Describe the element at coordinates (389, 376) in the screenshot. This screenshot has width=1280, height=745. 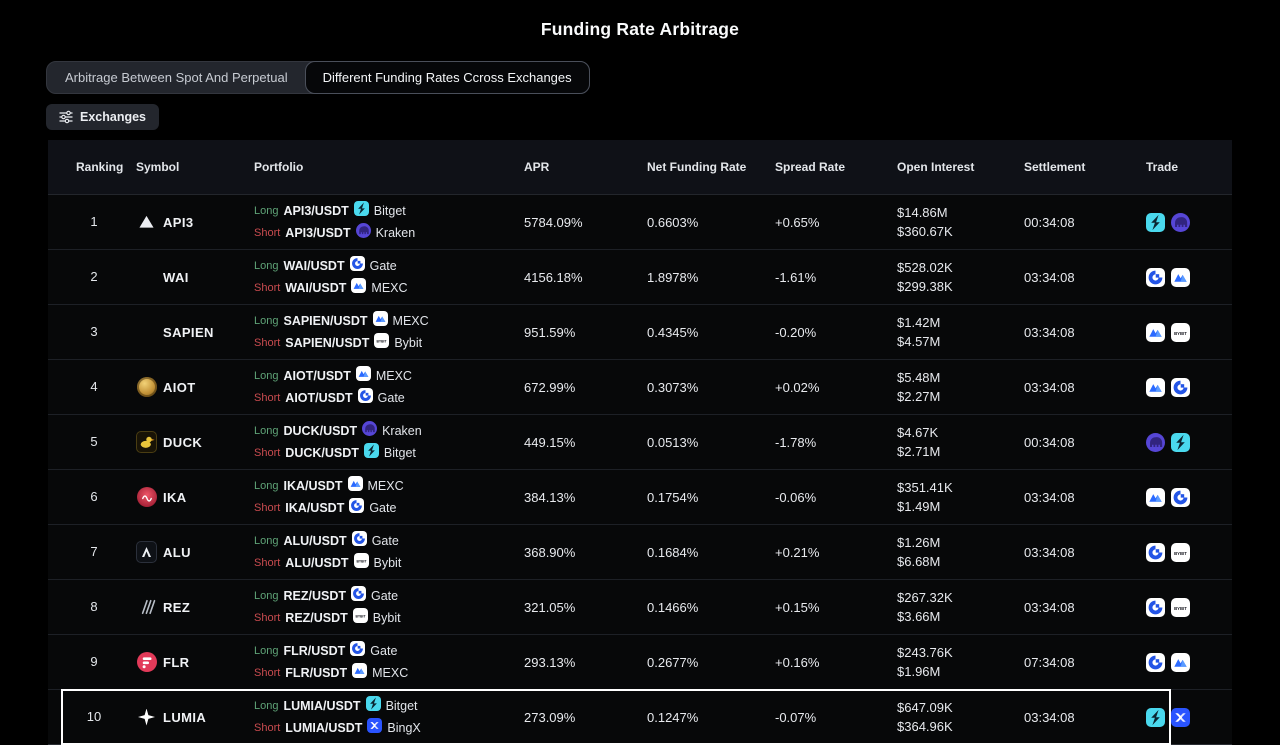
I see `long-leg: Long AIOT/USDT MEXC` at that location.